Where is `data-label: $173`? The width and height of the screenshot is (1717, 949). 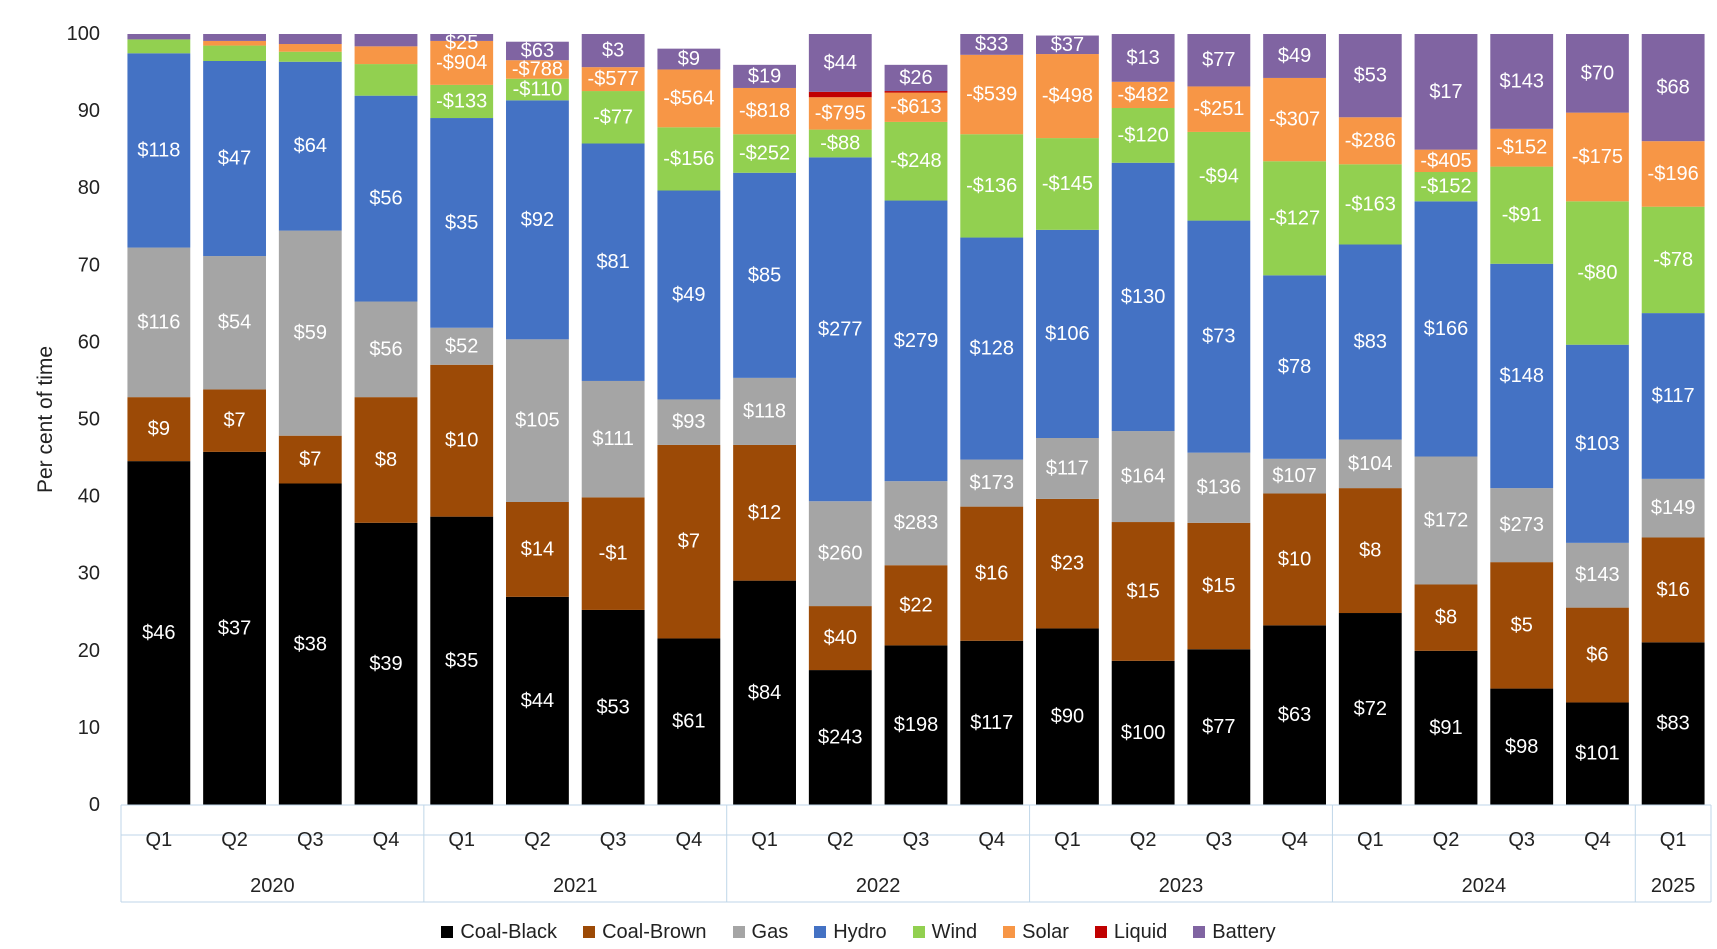 data-label: $173 is located at coordinates (991, 483).